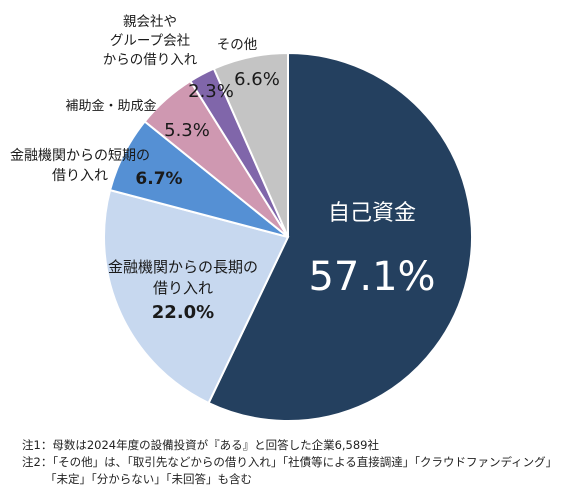  Describe the element at coordinates (201, 445) in the screenshot. I see `note-1: 注1：母数は2024年度の設備投資が『ある』と回答した企業6,589社` at that location.